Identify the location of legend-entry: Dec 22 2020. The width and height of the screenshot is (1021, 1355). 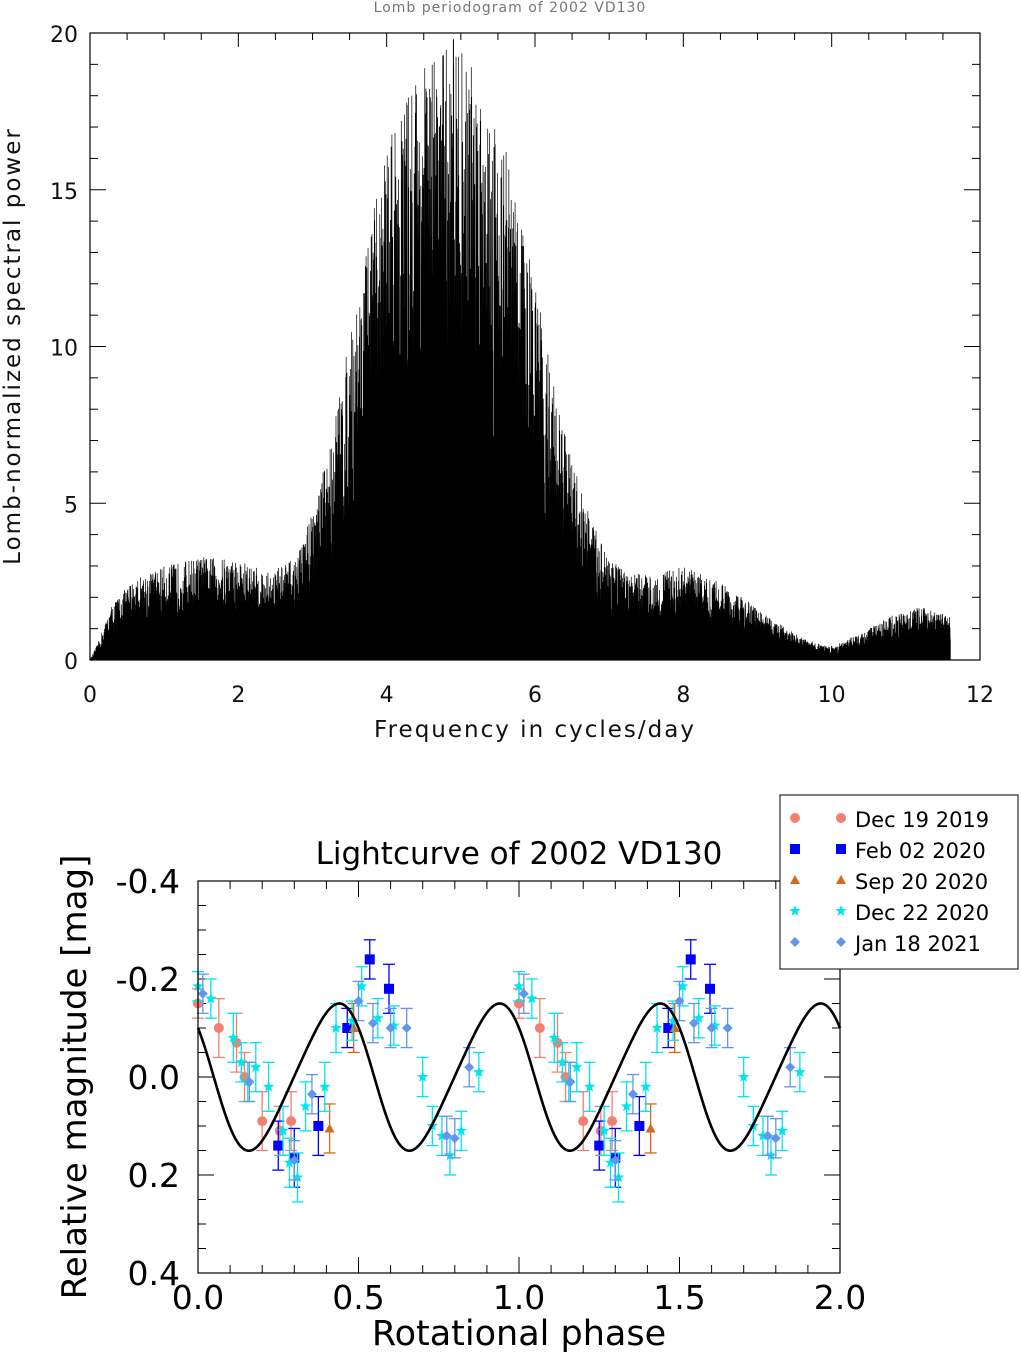
(889, 913).